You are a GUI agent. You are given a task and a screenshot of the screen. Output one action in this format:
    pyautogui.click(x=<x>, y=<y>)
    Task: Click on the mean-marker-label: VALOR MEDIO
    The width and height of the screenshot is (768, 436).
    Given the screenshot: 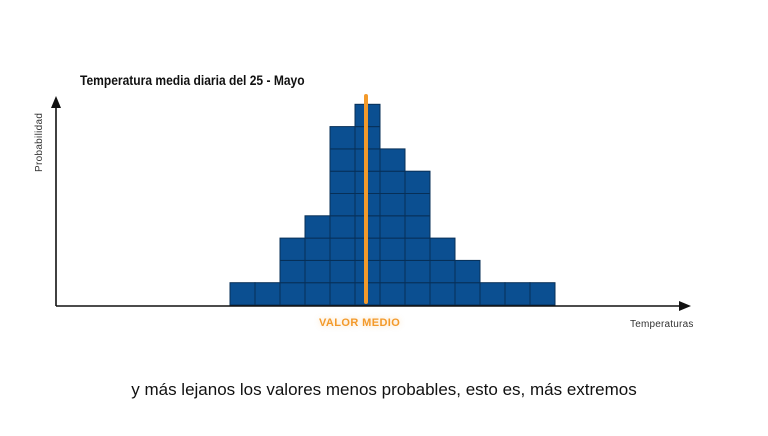 What is the action you would take?
    pyautogui.click(x=360, y=323)
    